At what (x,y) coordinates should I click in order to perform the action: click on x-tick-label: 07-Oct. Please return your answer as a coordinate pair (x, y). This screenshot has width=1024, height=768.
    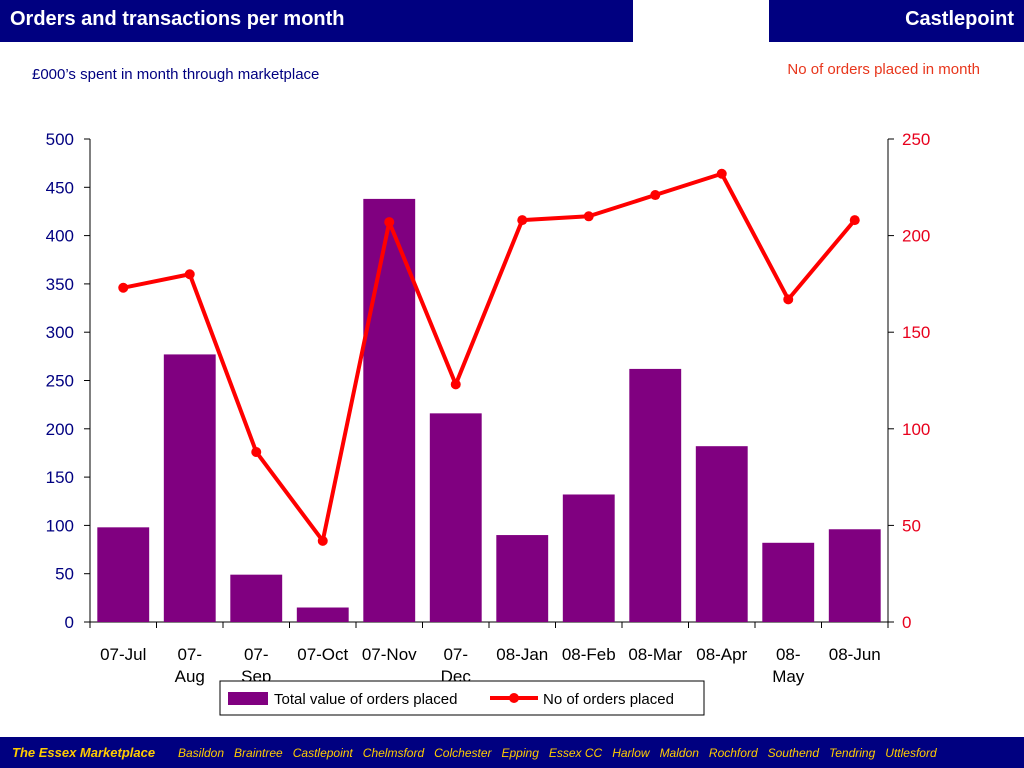
    Looking at the image, I should click on (322, 654).